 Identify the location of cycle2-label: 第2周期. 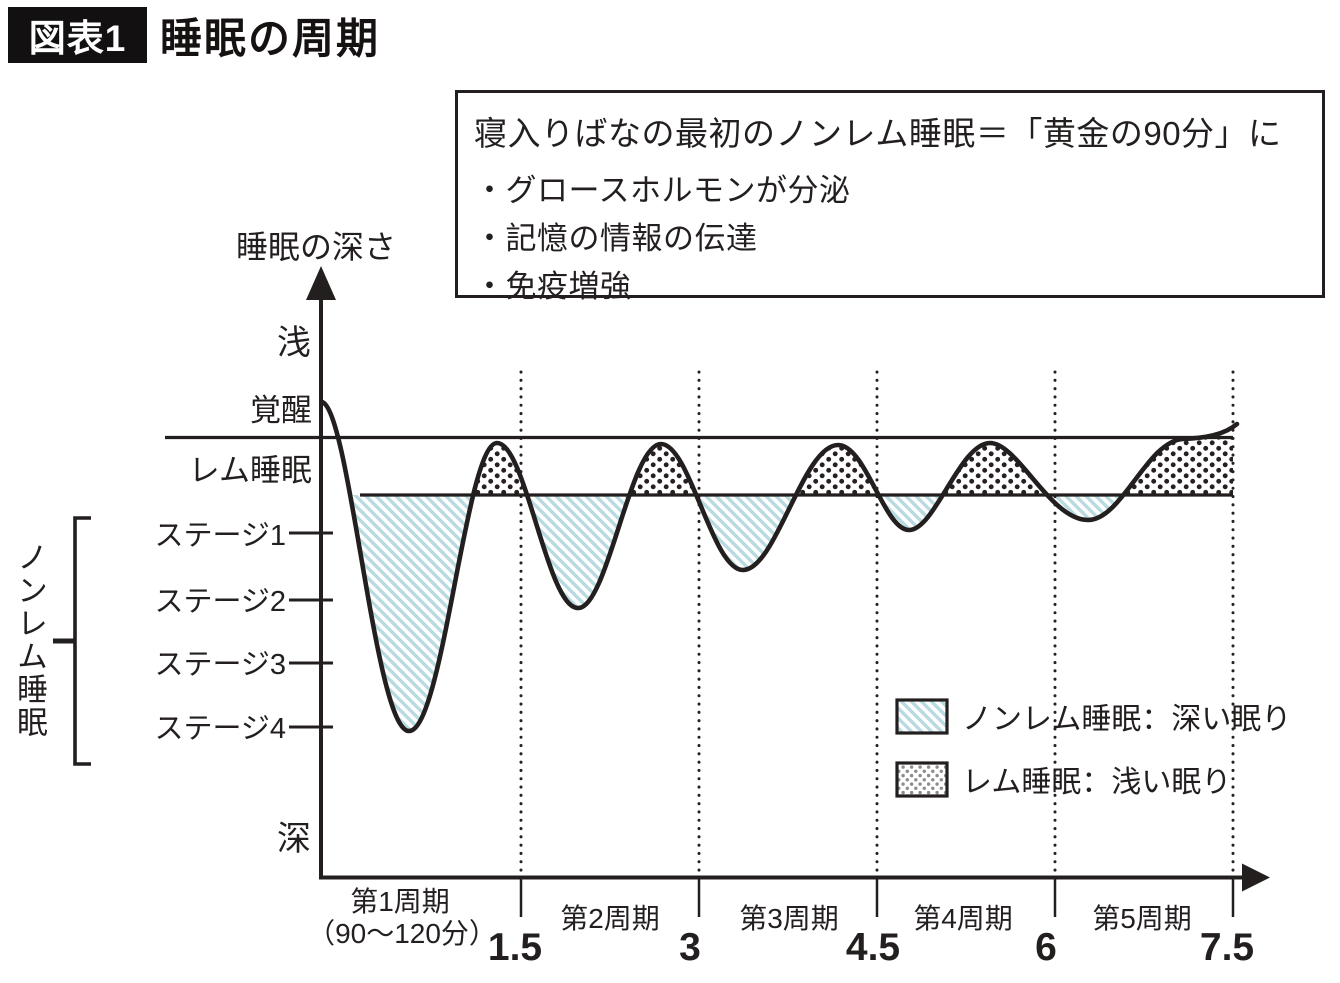
(610, 918).